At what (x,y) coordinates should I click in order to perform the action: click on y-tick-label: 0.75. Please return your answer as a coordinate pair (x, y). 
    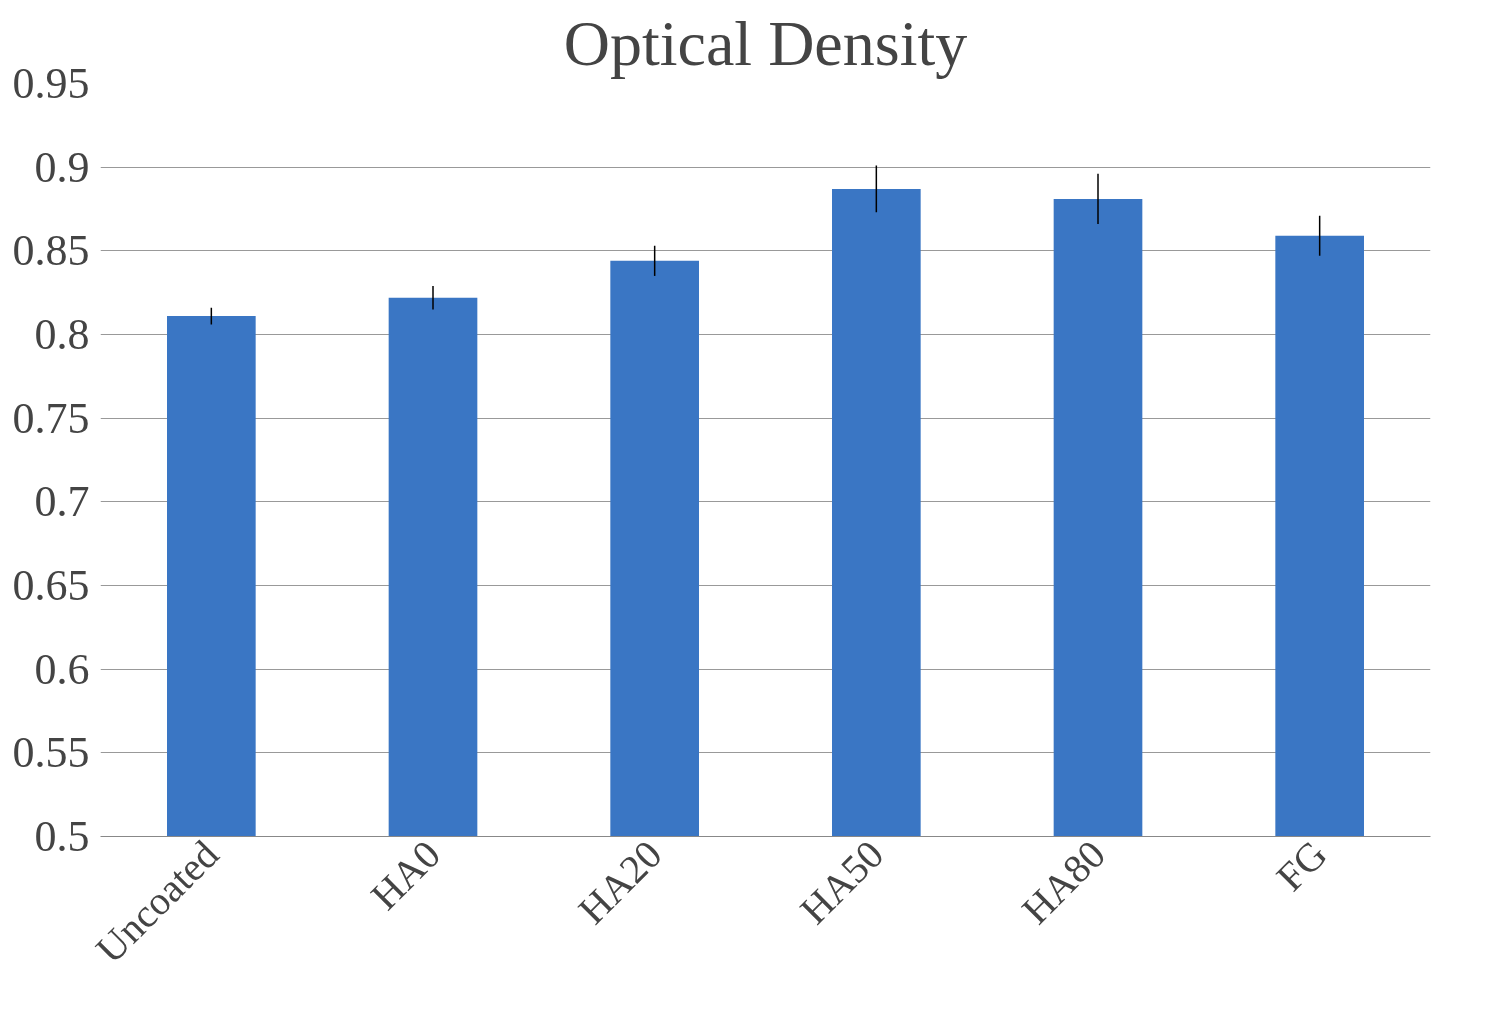
    Looking at the image, I should click on (51, 418).